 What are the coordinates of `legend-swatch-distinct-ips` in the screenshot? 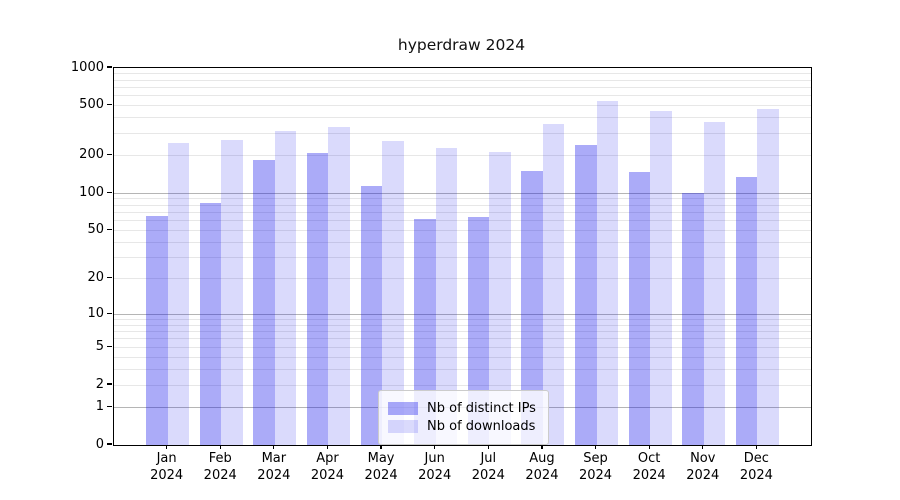 It's located at (403, 408).